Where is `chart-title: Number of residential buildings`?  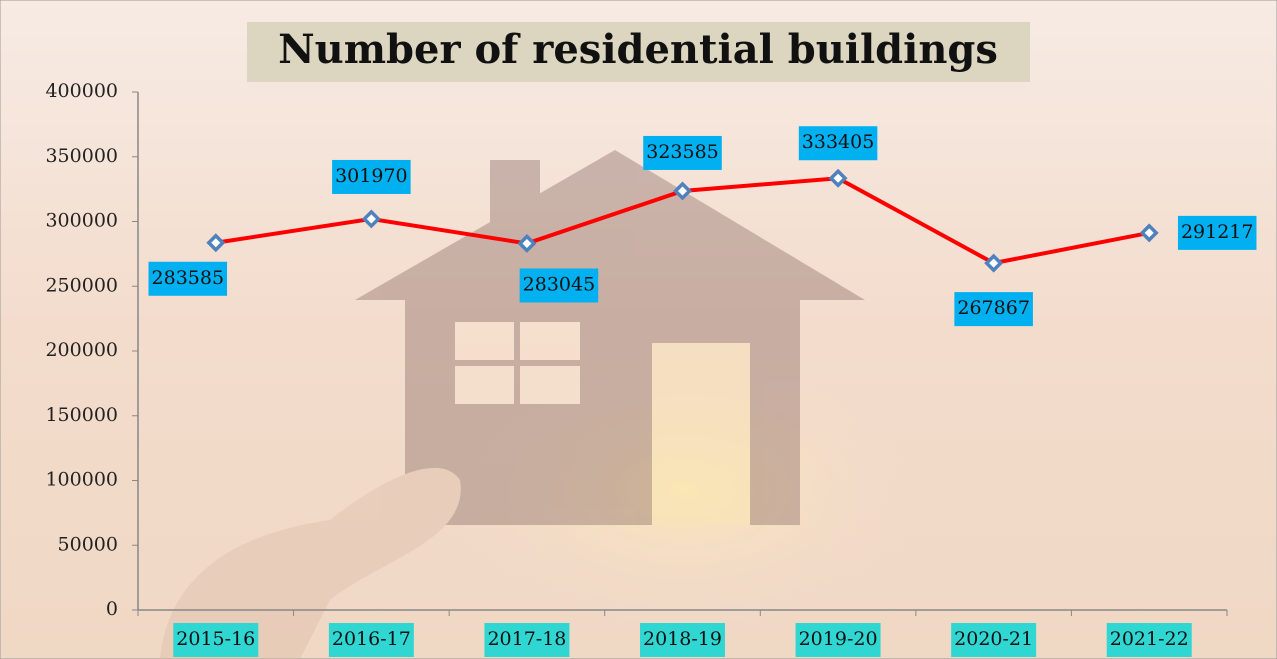 chart-title: Number of residential buildings is located at coordinates (638, 49).